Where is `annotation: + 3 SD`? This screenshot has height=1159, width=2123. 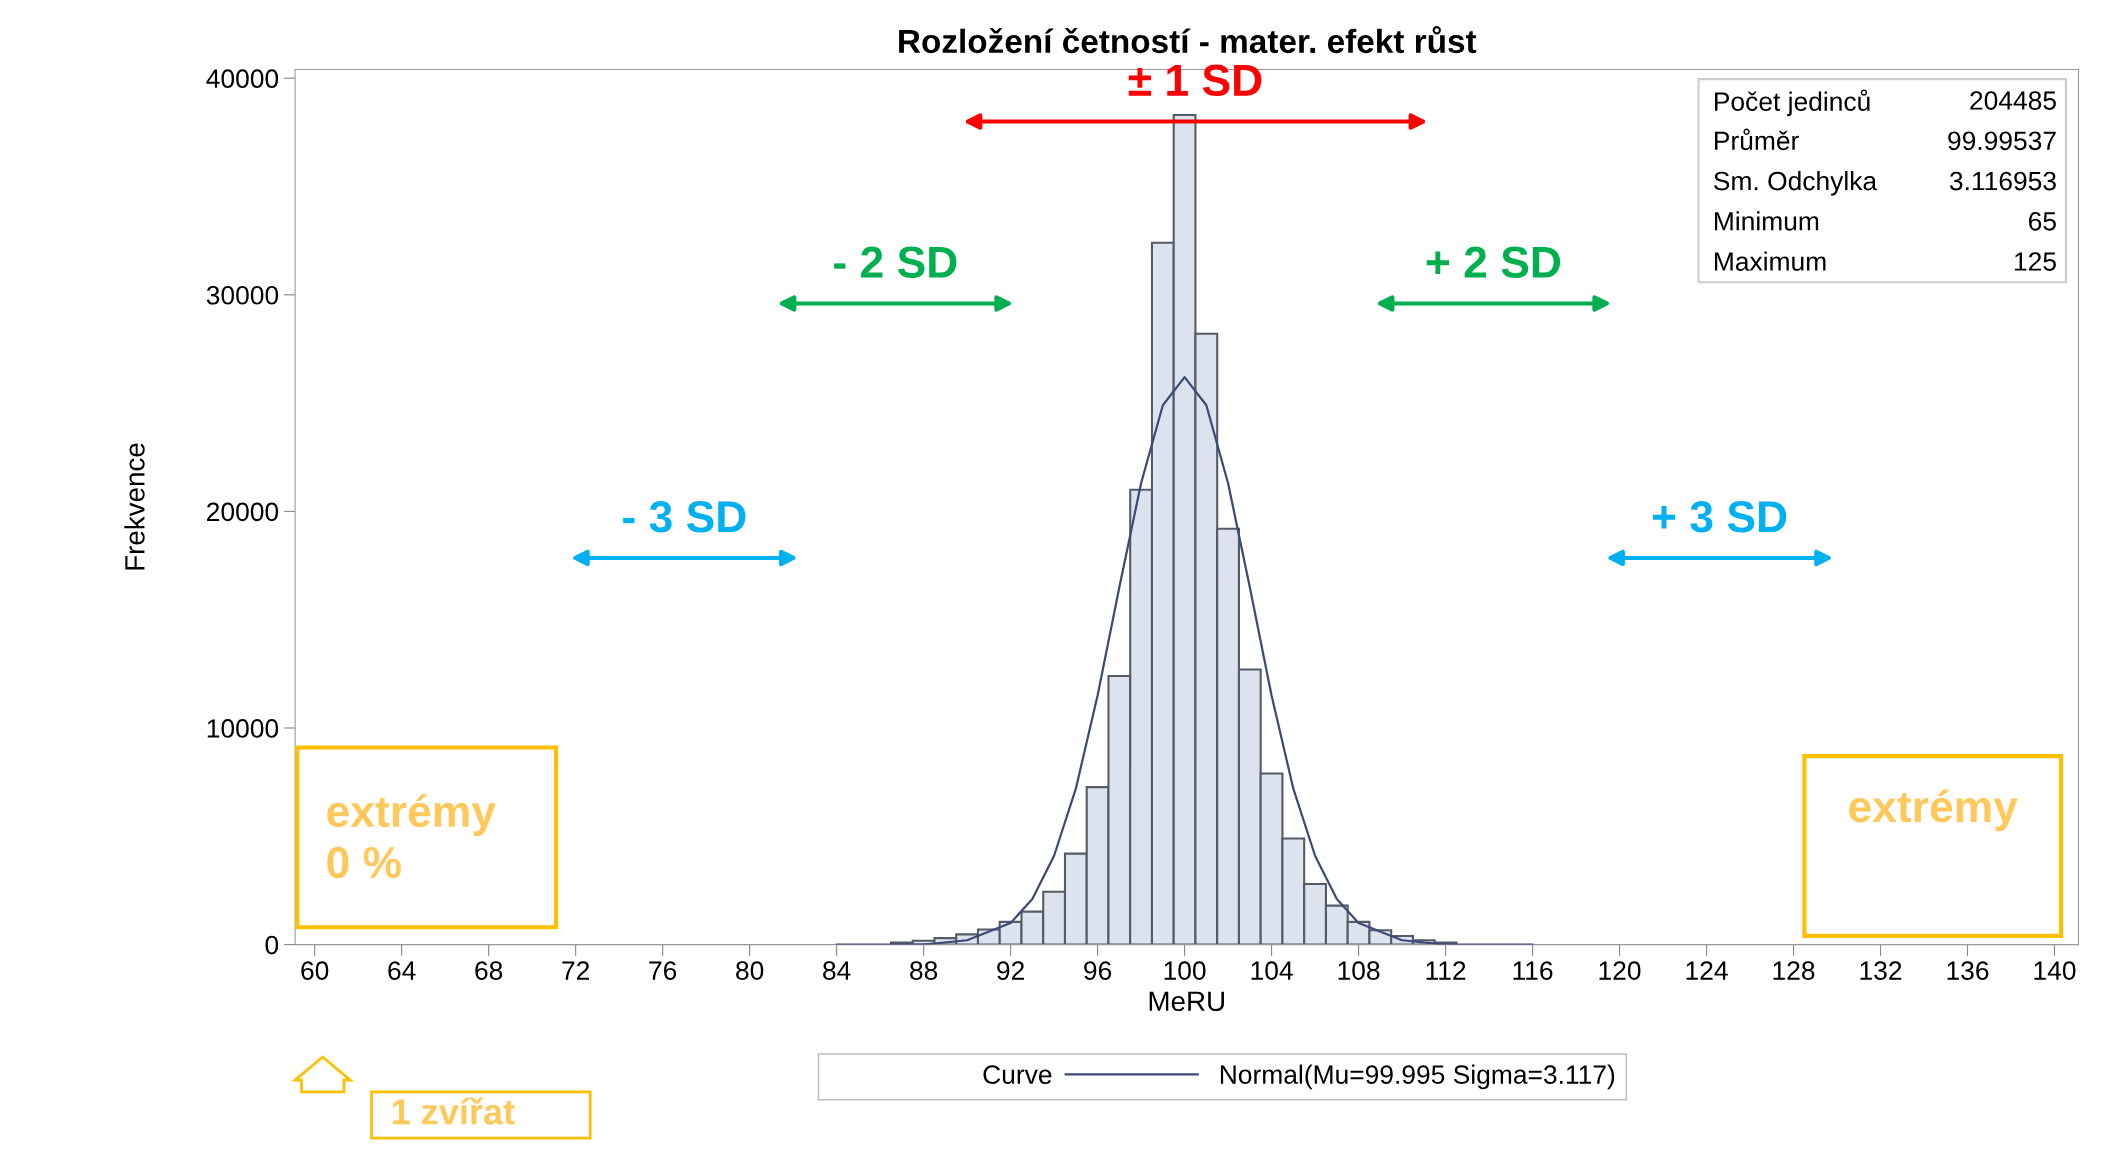
annotation: + 3 SD is located at coordinates (1719, 517).